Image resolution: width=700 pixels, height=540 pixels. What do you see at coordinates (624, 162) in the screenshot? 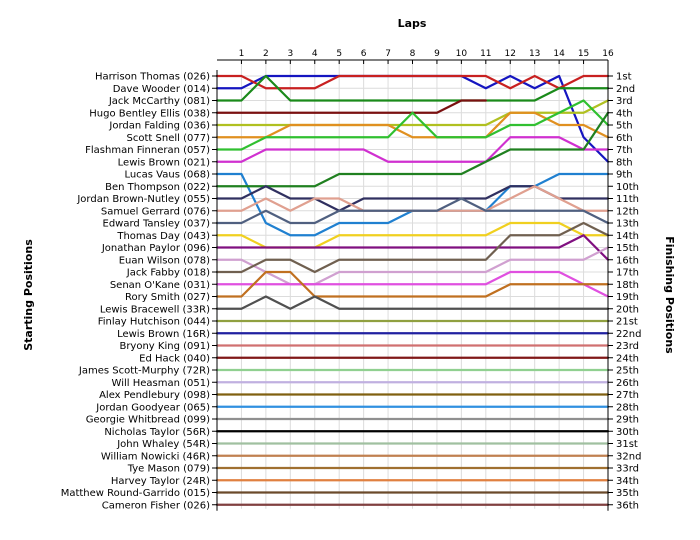
I see `finishing-position-label: 8th` at bounding box center [624, 162].